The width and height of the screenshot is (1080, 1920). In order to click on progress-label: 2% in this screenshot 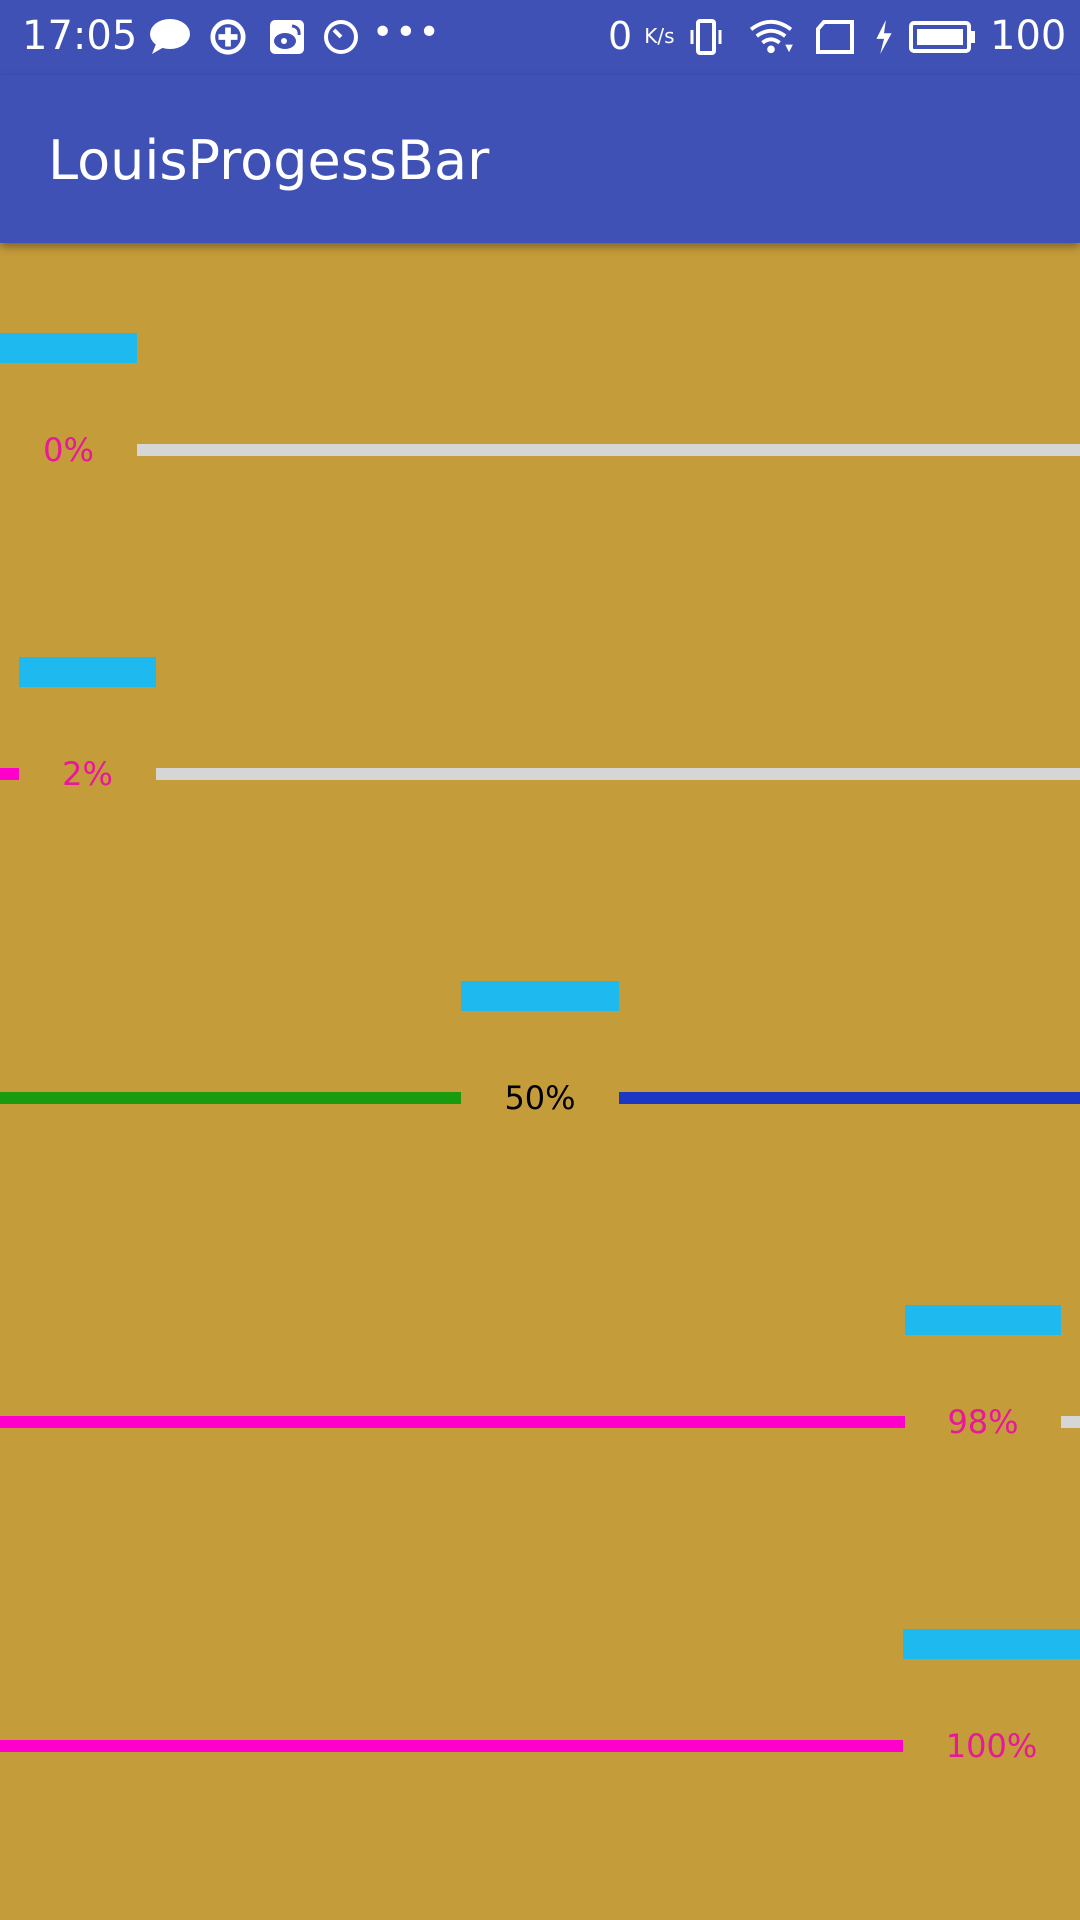, I will do `click(87, 774)`.